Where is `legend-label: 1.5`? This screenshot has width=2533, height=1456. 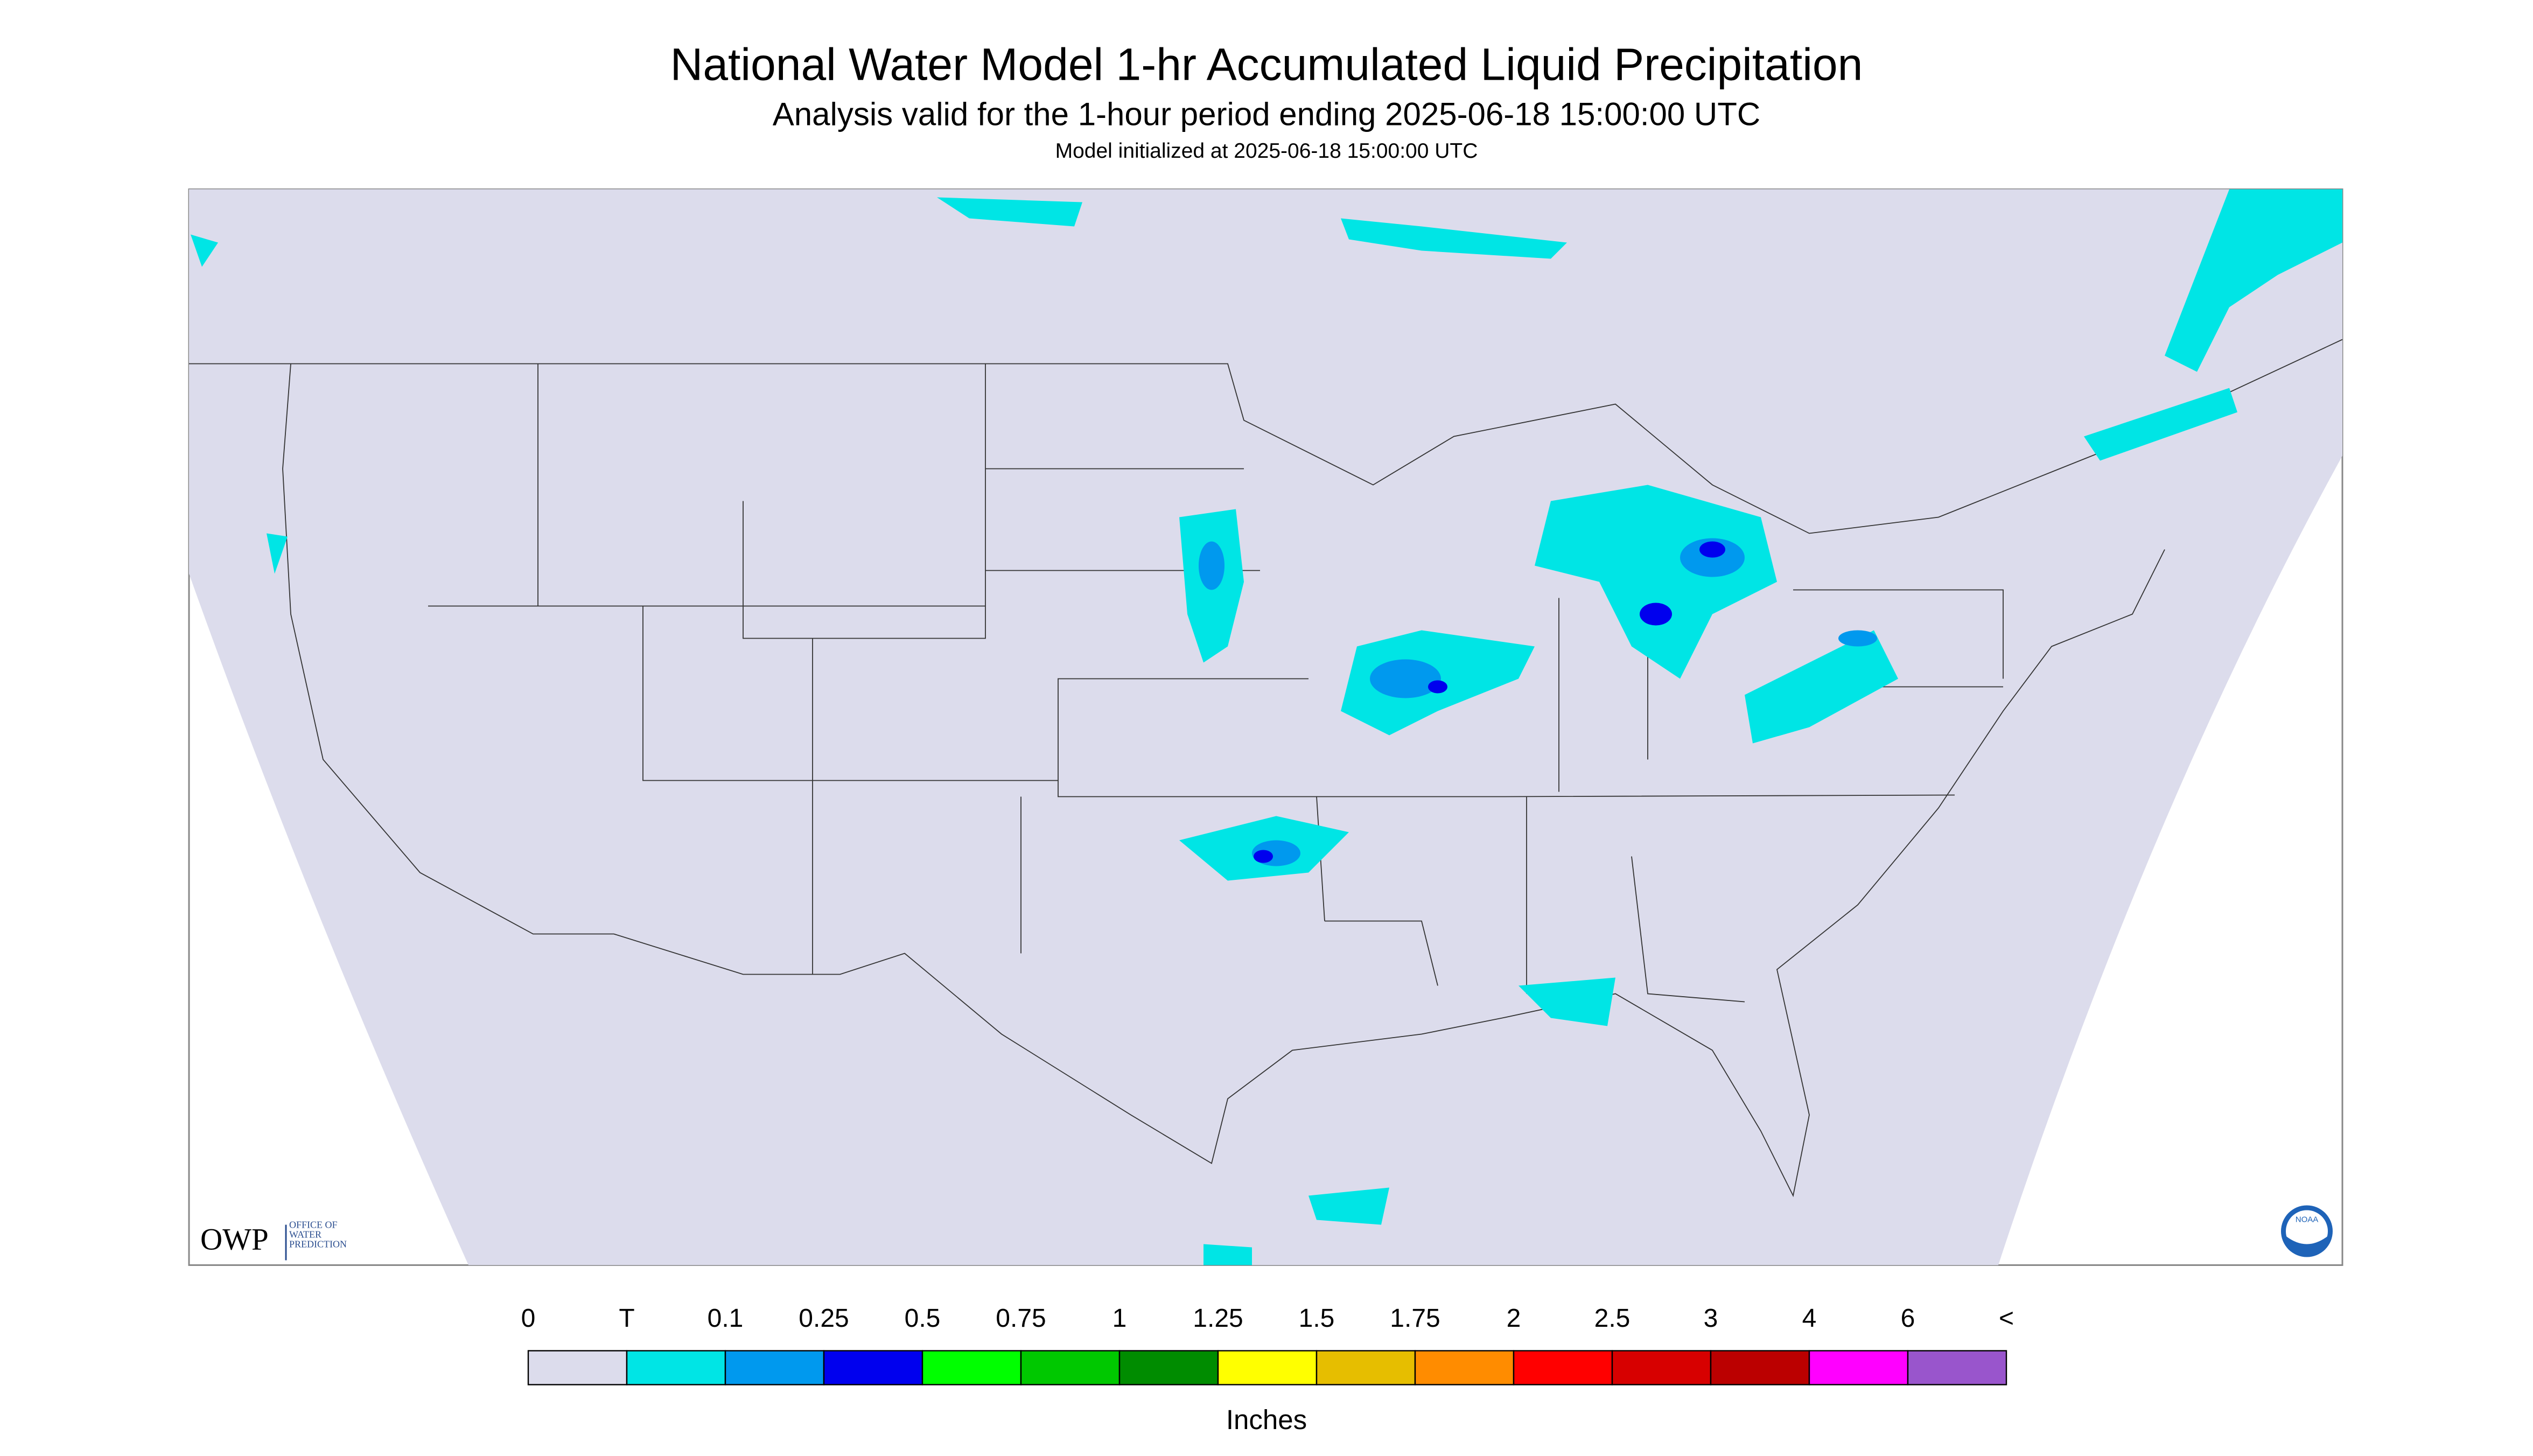
legend-label: 1.5 is located at coordinates (1317, 1318).